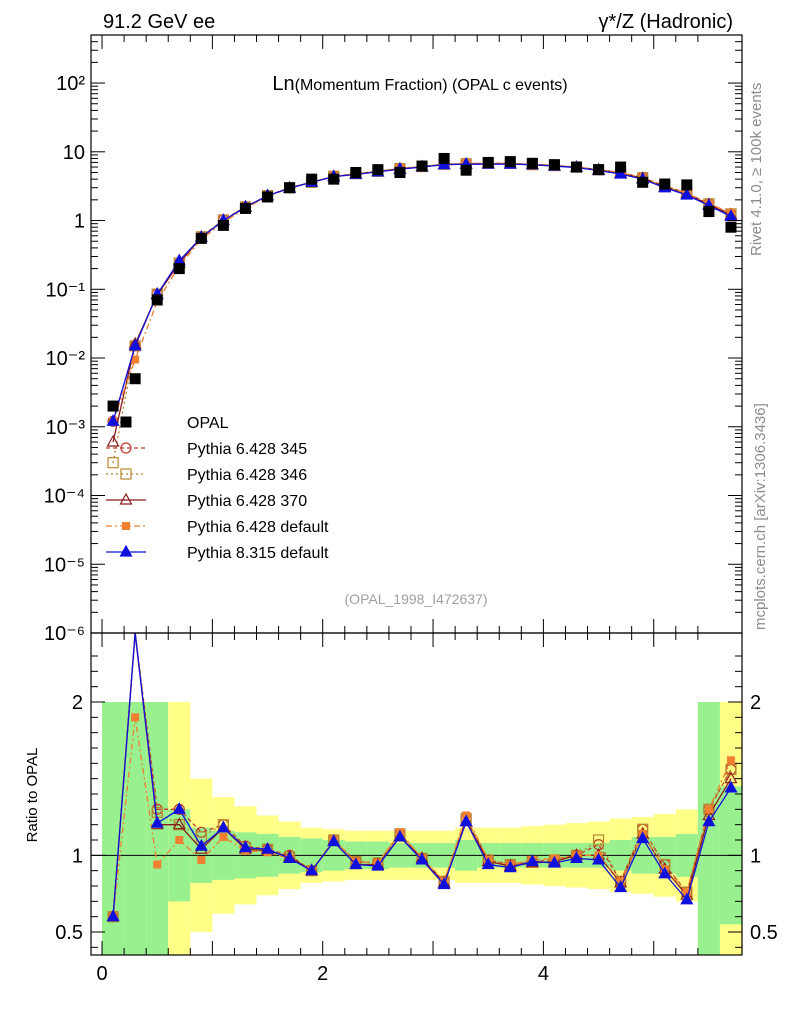 The image size is (786, 1024). What do you see at coordinates (77, 703) in the screenshot?
I see `ratio-tick-label-left: 2` at bounding box center [77, 703].